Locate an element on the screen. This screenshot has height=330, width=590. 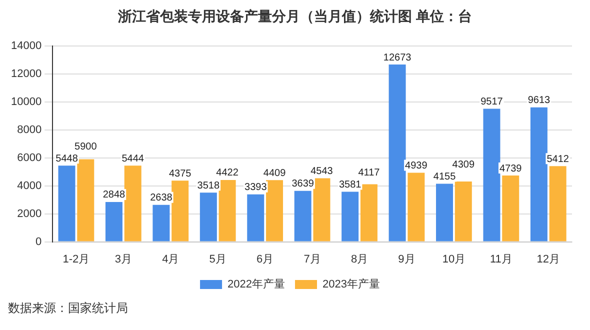
data-label: 9613 is located at coordinates (539, 100).